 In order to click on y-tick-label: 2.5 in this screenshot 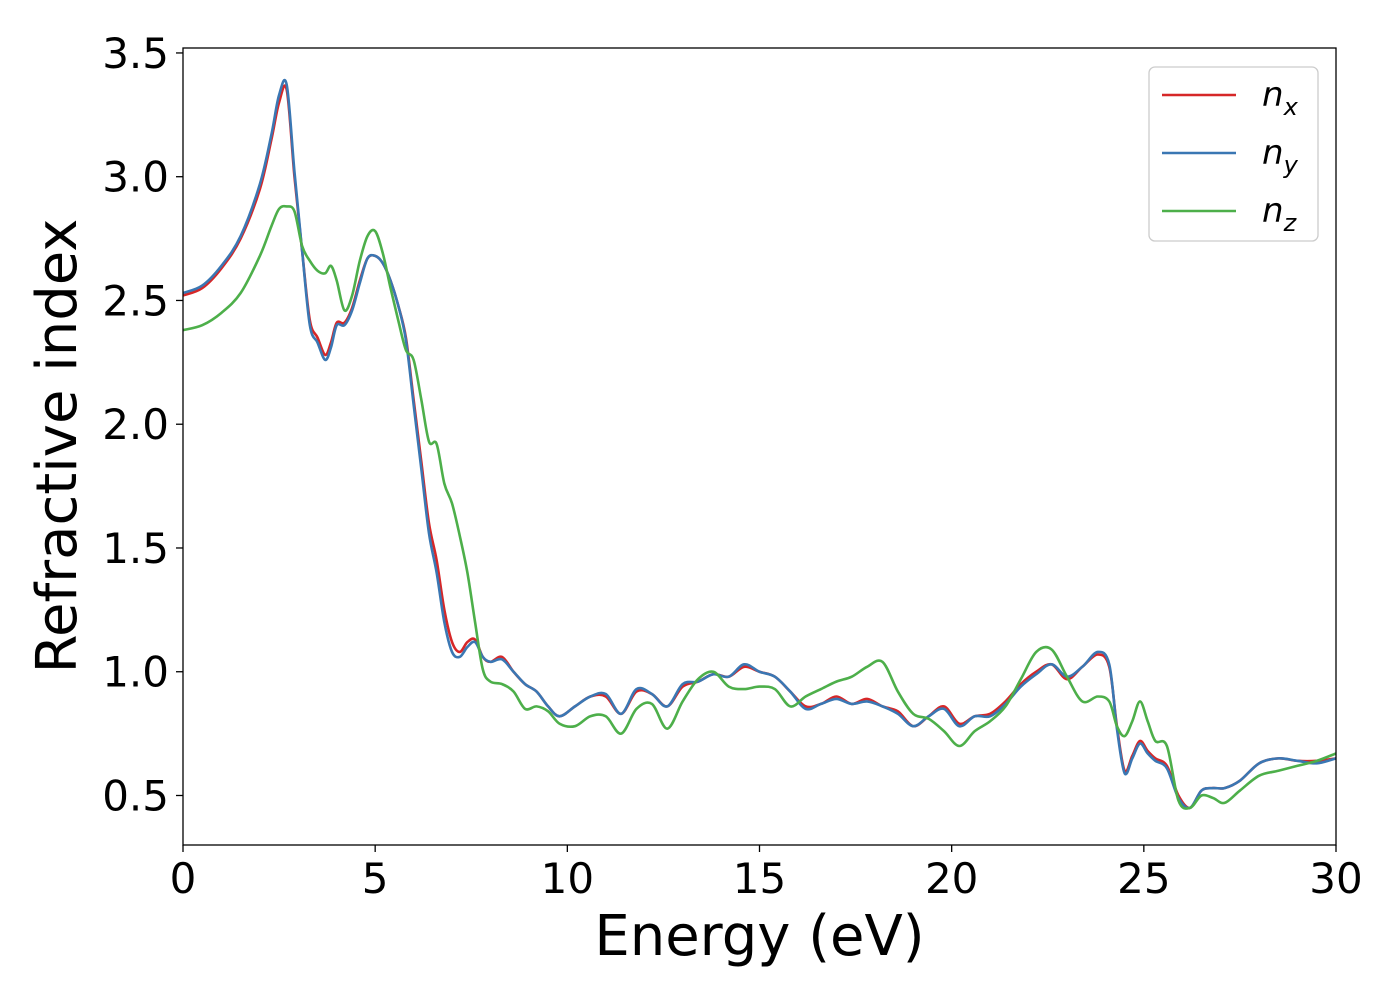, I will do `click(135, 300)`.